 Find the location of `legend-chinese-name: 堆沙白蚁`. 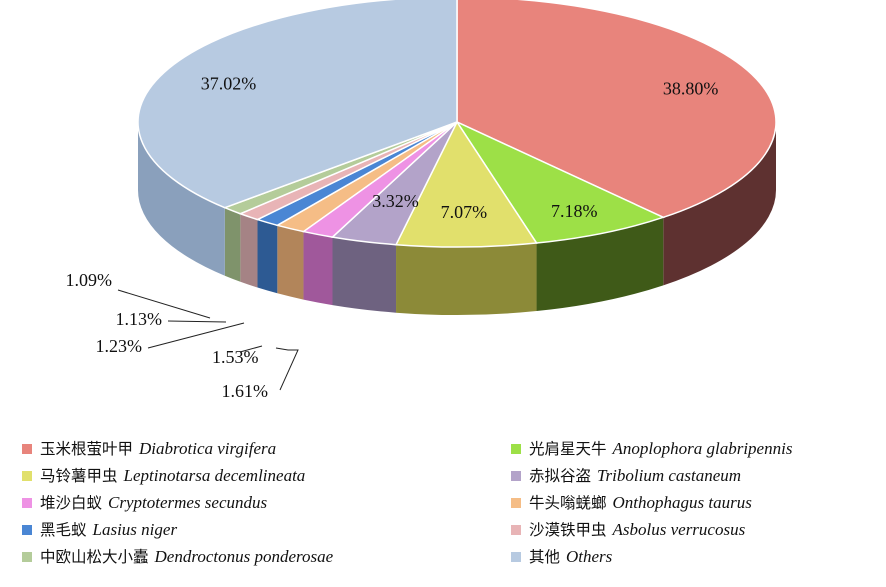

legend-chinese-name: 堆沙白蚁 is located at coordinates (71, 503).